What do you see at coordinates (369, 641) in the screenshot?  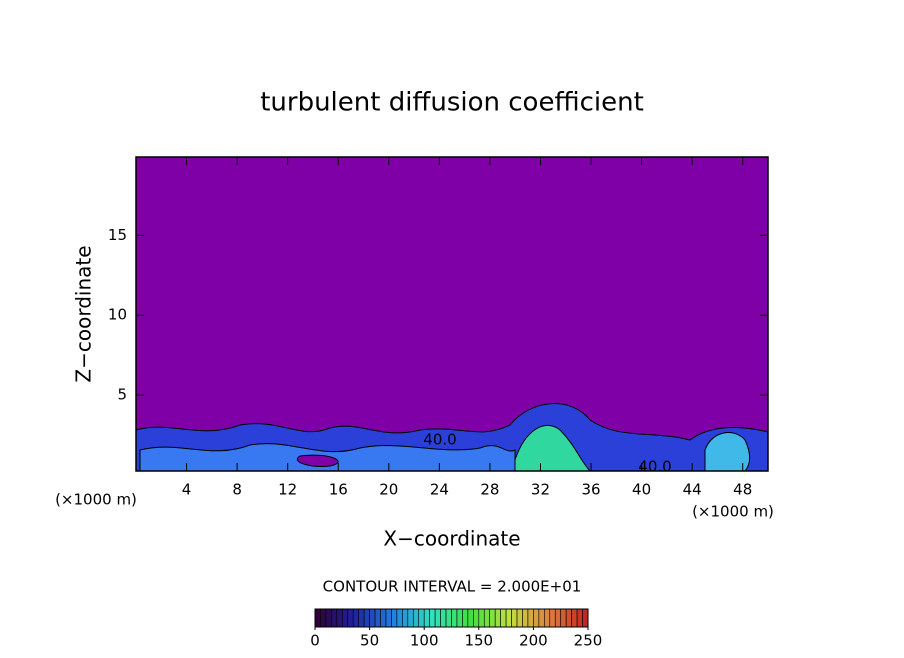 I see `colorbar-tick-label: 50` at bounding box center [369, 641].